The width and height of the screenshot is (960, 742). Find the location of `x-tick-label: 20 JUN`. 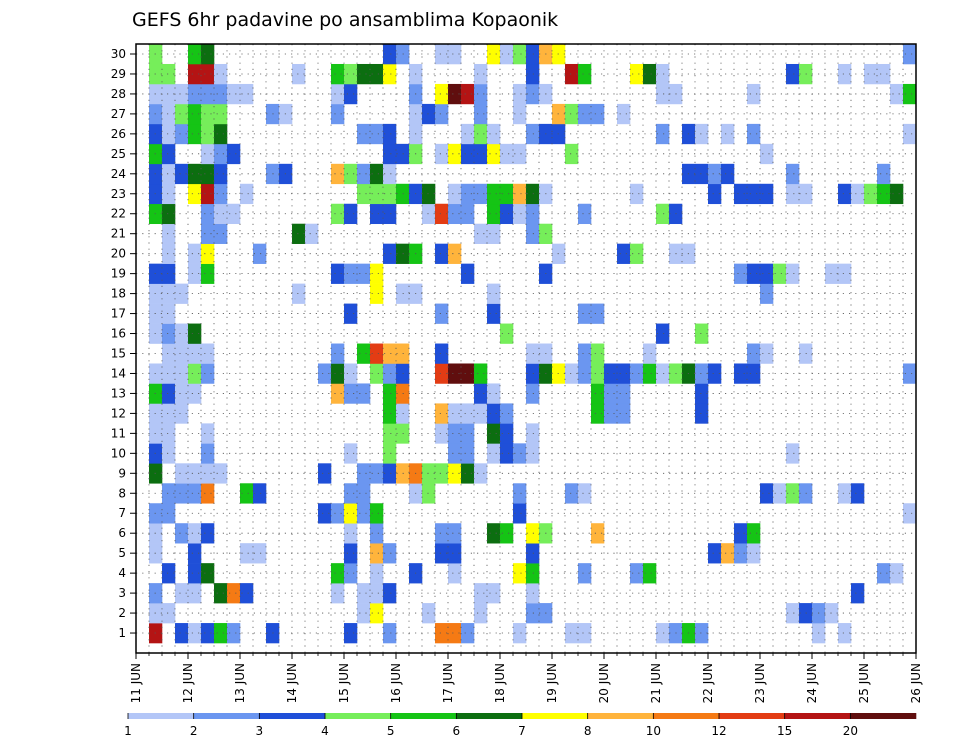

x-tick-label: 20 JUN is located at coordinates (604, 683).